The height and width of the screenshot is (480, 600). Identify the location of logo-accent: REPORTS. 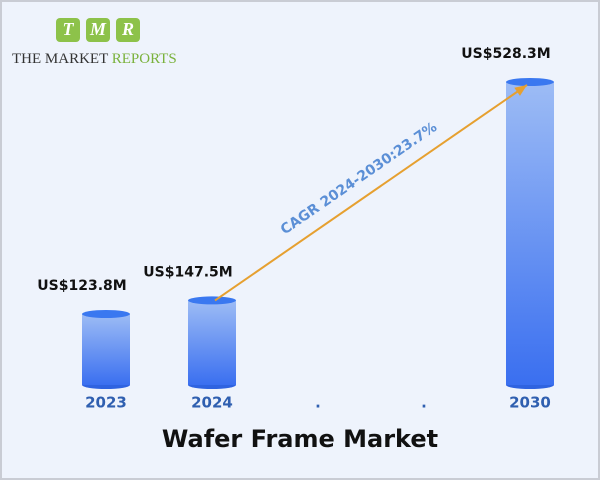
(144, 59).